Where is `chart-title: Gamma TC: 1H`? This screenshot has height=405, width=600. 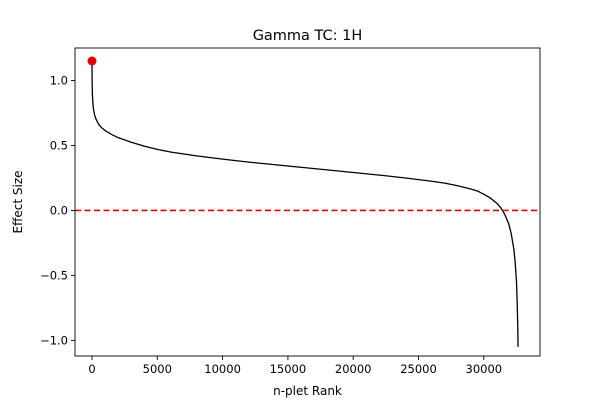
chart-title: Gamma TC: 1H is located at coordinates (308, 36).